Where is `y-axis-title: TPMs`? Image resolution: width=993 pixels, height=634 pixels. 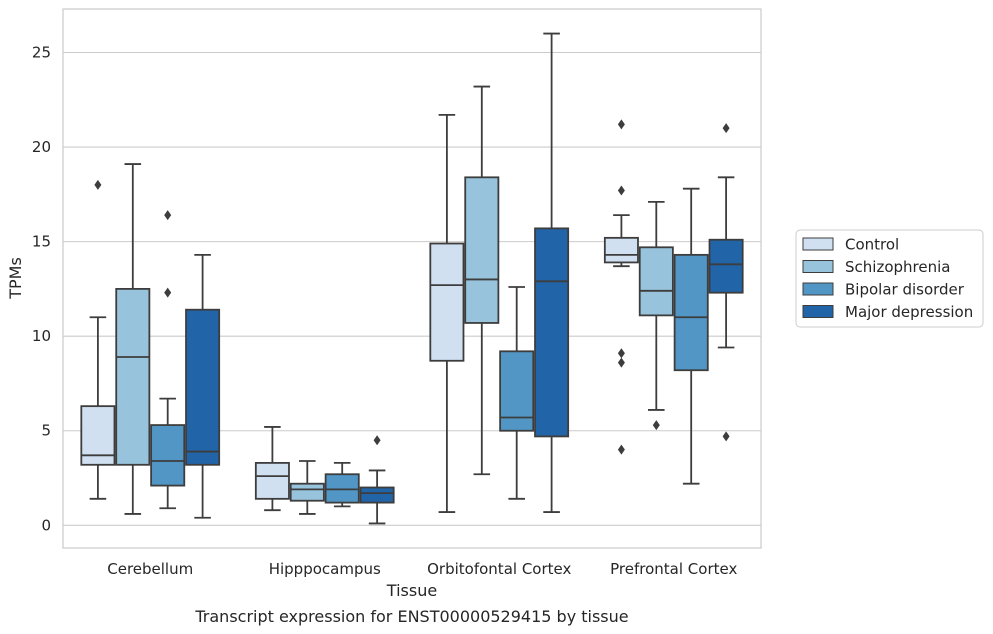
y-axis-title: TPMs is located at coordinates (15, 278).